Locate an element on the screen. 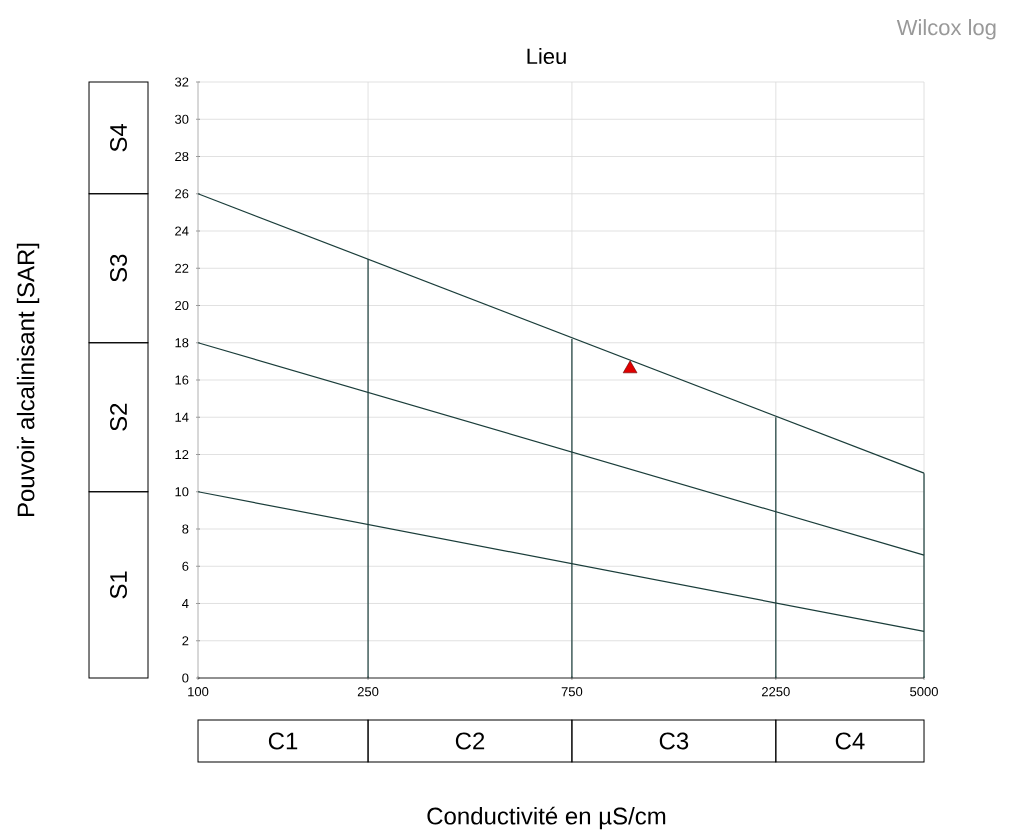 The width and height of the screenshot is (1013, 832). text: S2 is located at coordinates (118, 417).